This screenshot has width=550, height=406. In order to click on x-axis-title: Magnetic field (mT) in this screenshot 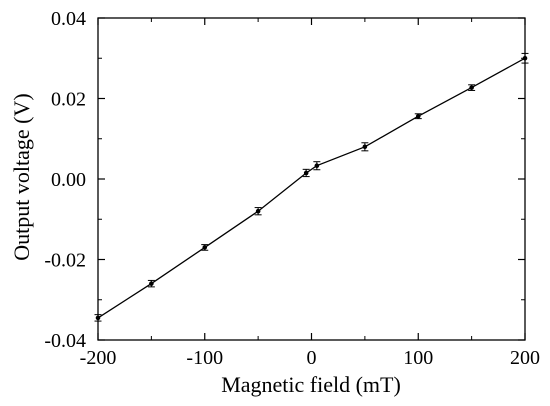, I will do `click(311, 384)`.